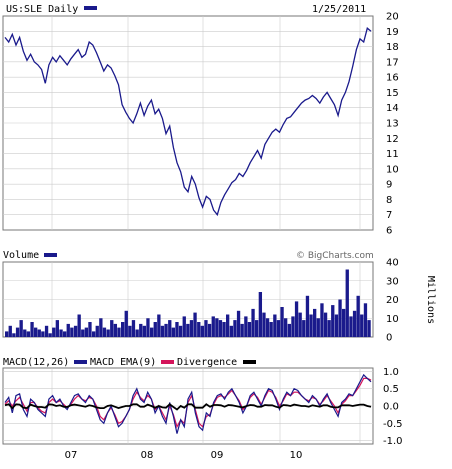  I want to click on price-y-tick: 13, so click(392, 124).